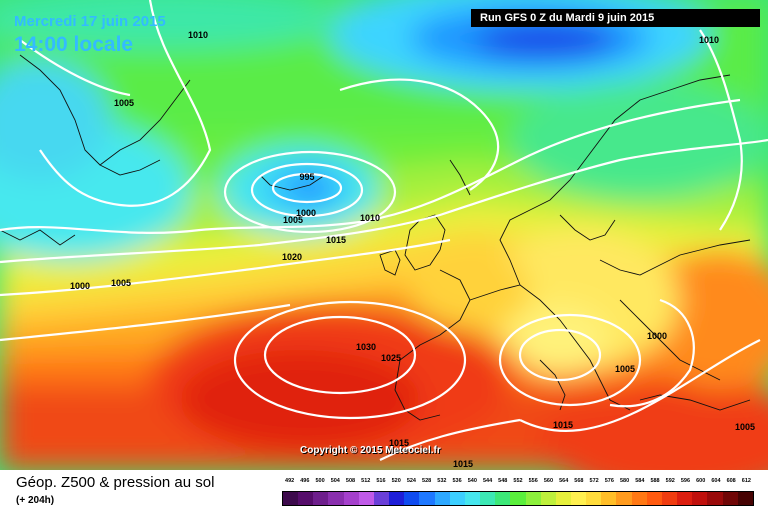 This screenshot has height=512, width=768. I want to click on legend-label: 556, so click(533, 481).